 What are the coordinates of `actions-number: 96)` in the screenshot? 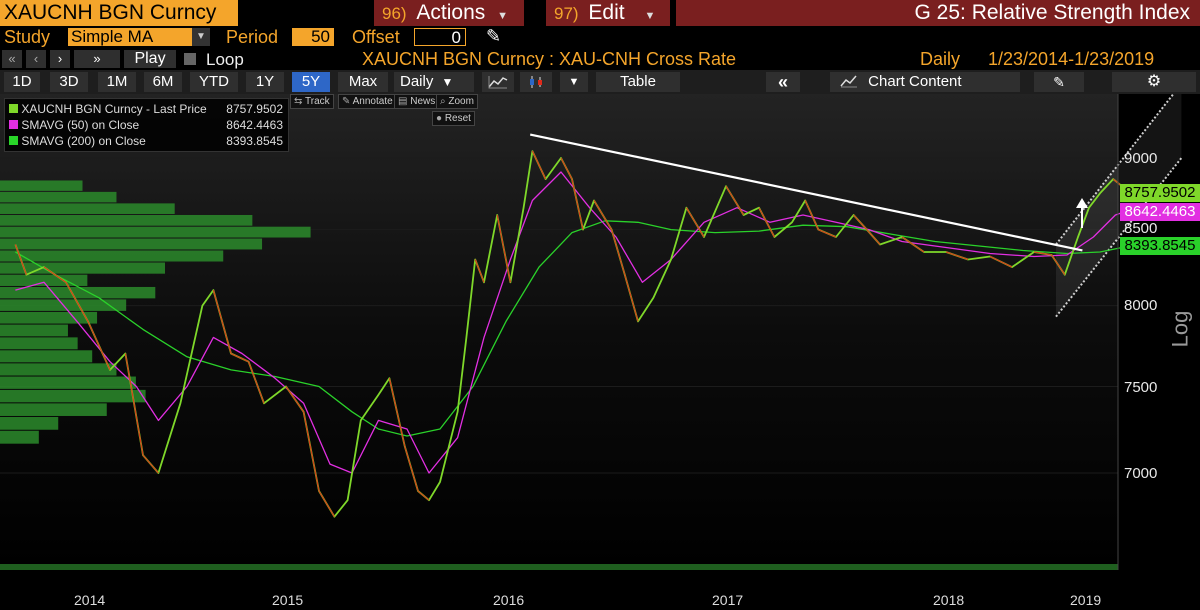 It's located at (394, 13).